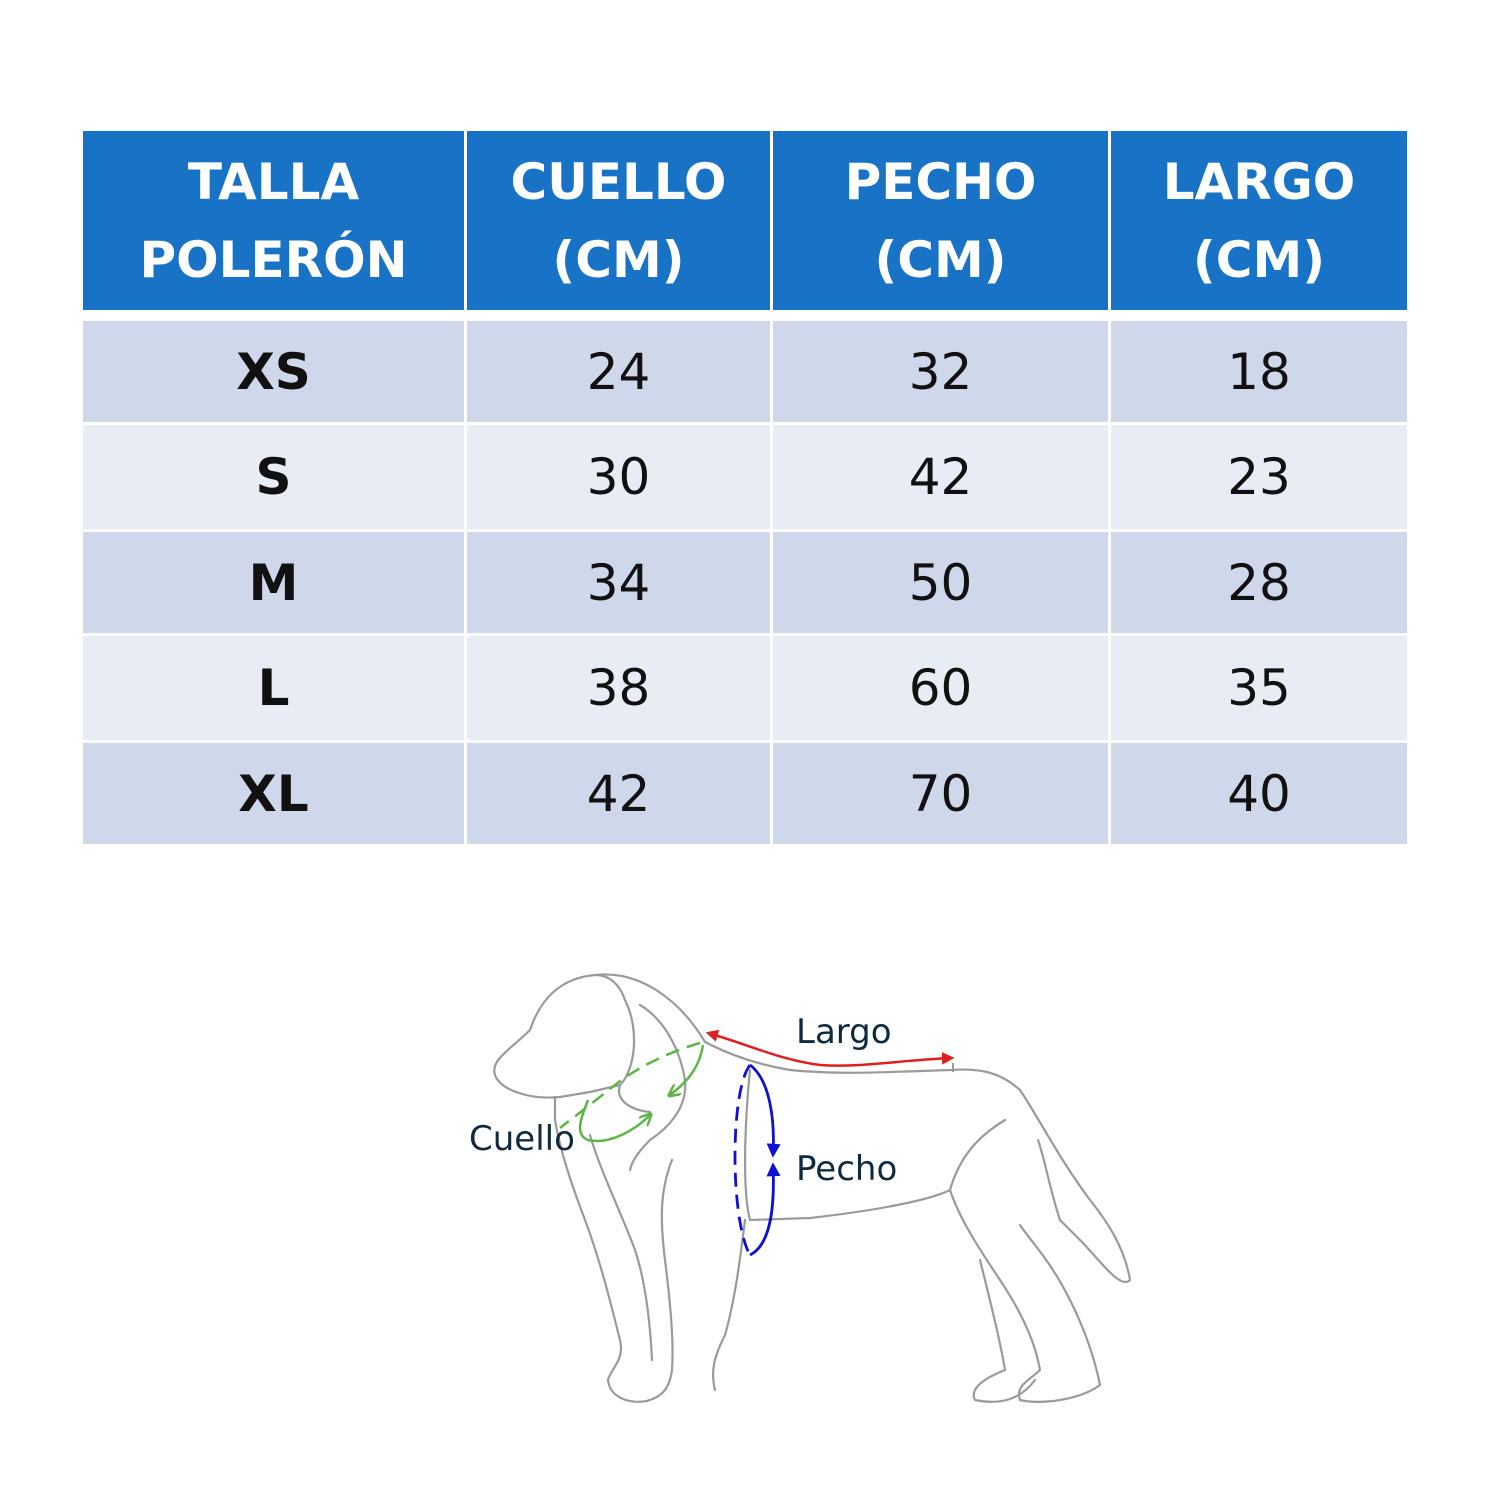 This screenshot has width=1500, height=1500. Describe the element at coordinates (620, 686) in the screenshot. I see `cell-cuello: 38` at that location.